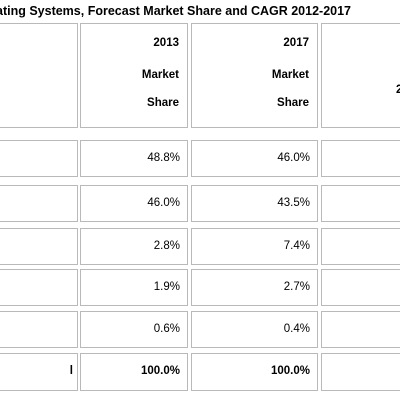  I want to click on row3-2017-cell: 7.4%, so click(254, 246).